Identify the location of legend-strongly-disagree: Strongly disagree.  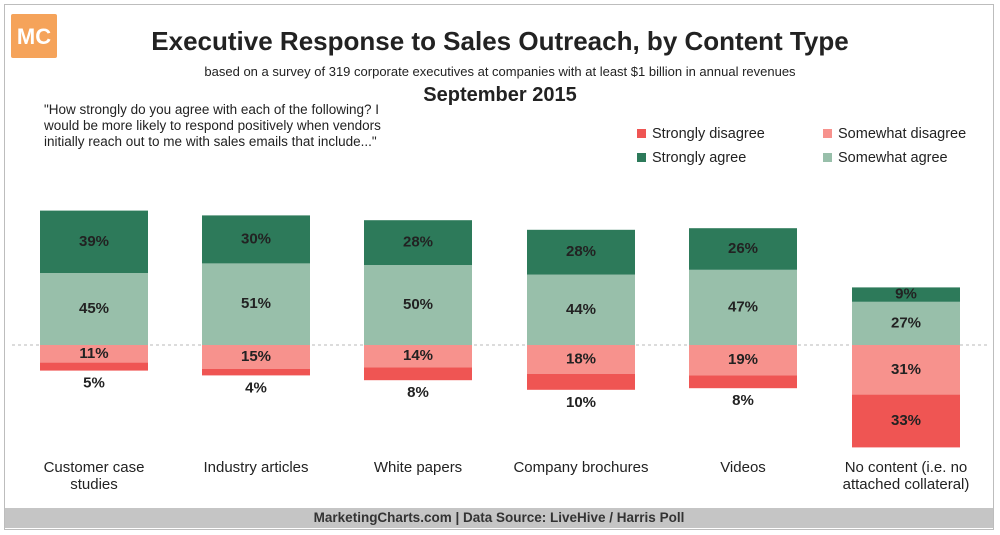
(701, 134).